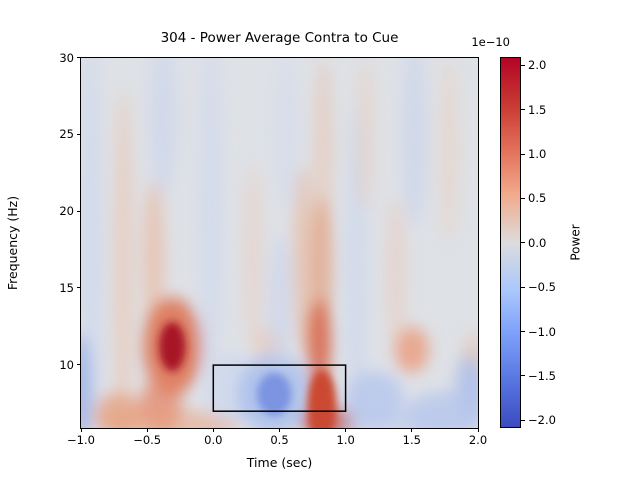 The height and width of the screenshot is (480, 640). What do you see at coordinates (490, 42) in the screenshot?
I see `colorbar-offset-text: 1e−10` at bounding box center [490, 42].